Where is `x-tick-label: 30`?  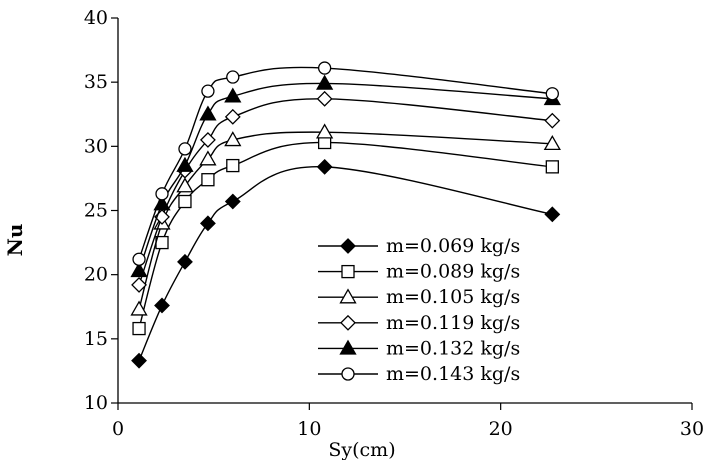
x-tick-label: 30 is located at coordinates (692, 429).